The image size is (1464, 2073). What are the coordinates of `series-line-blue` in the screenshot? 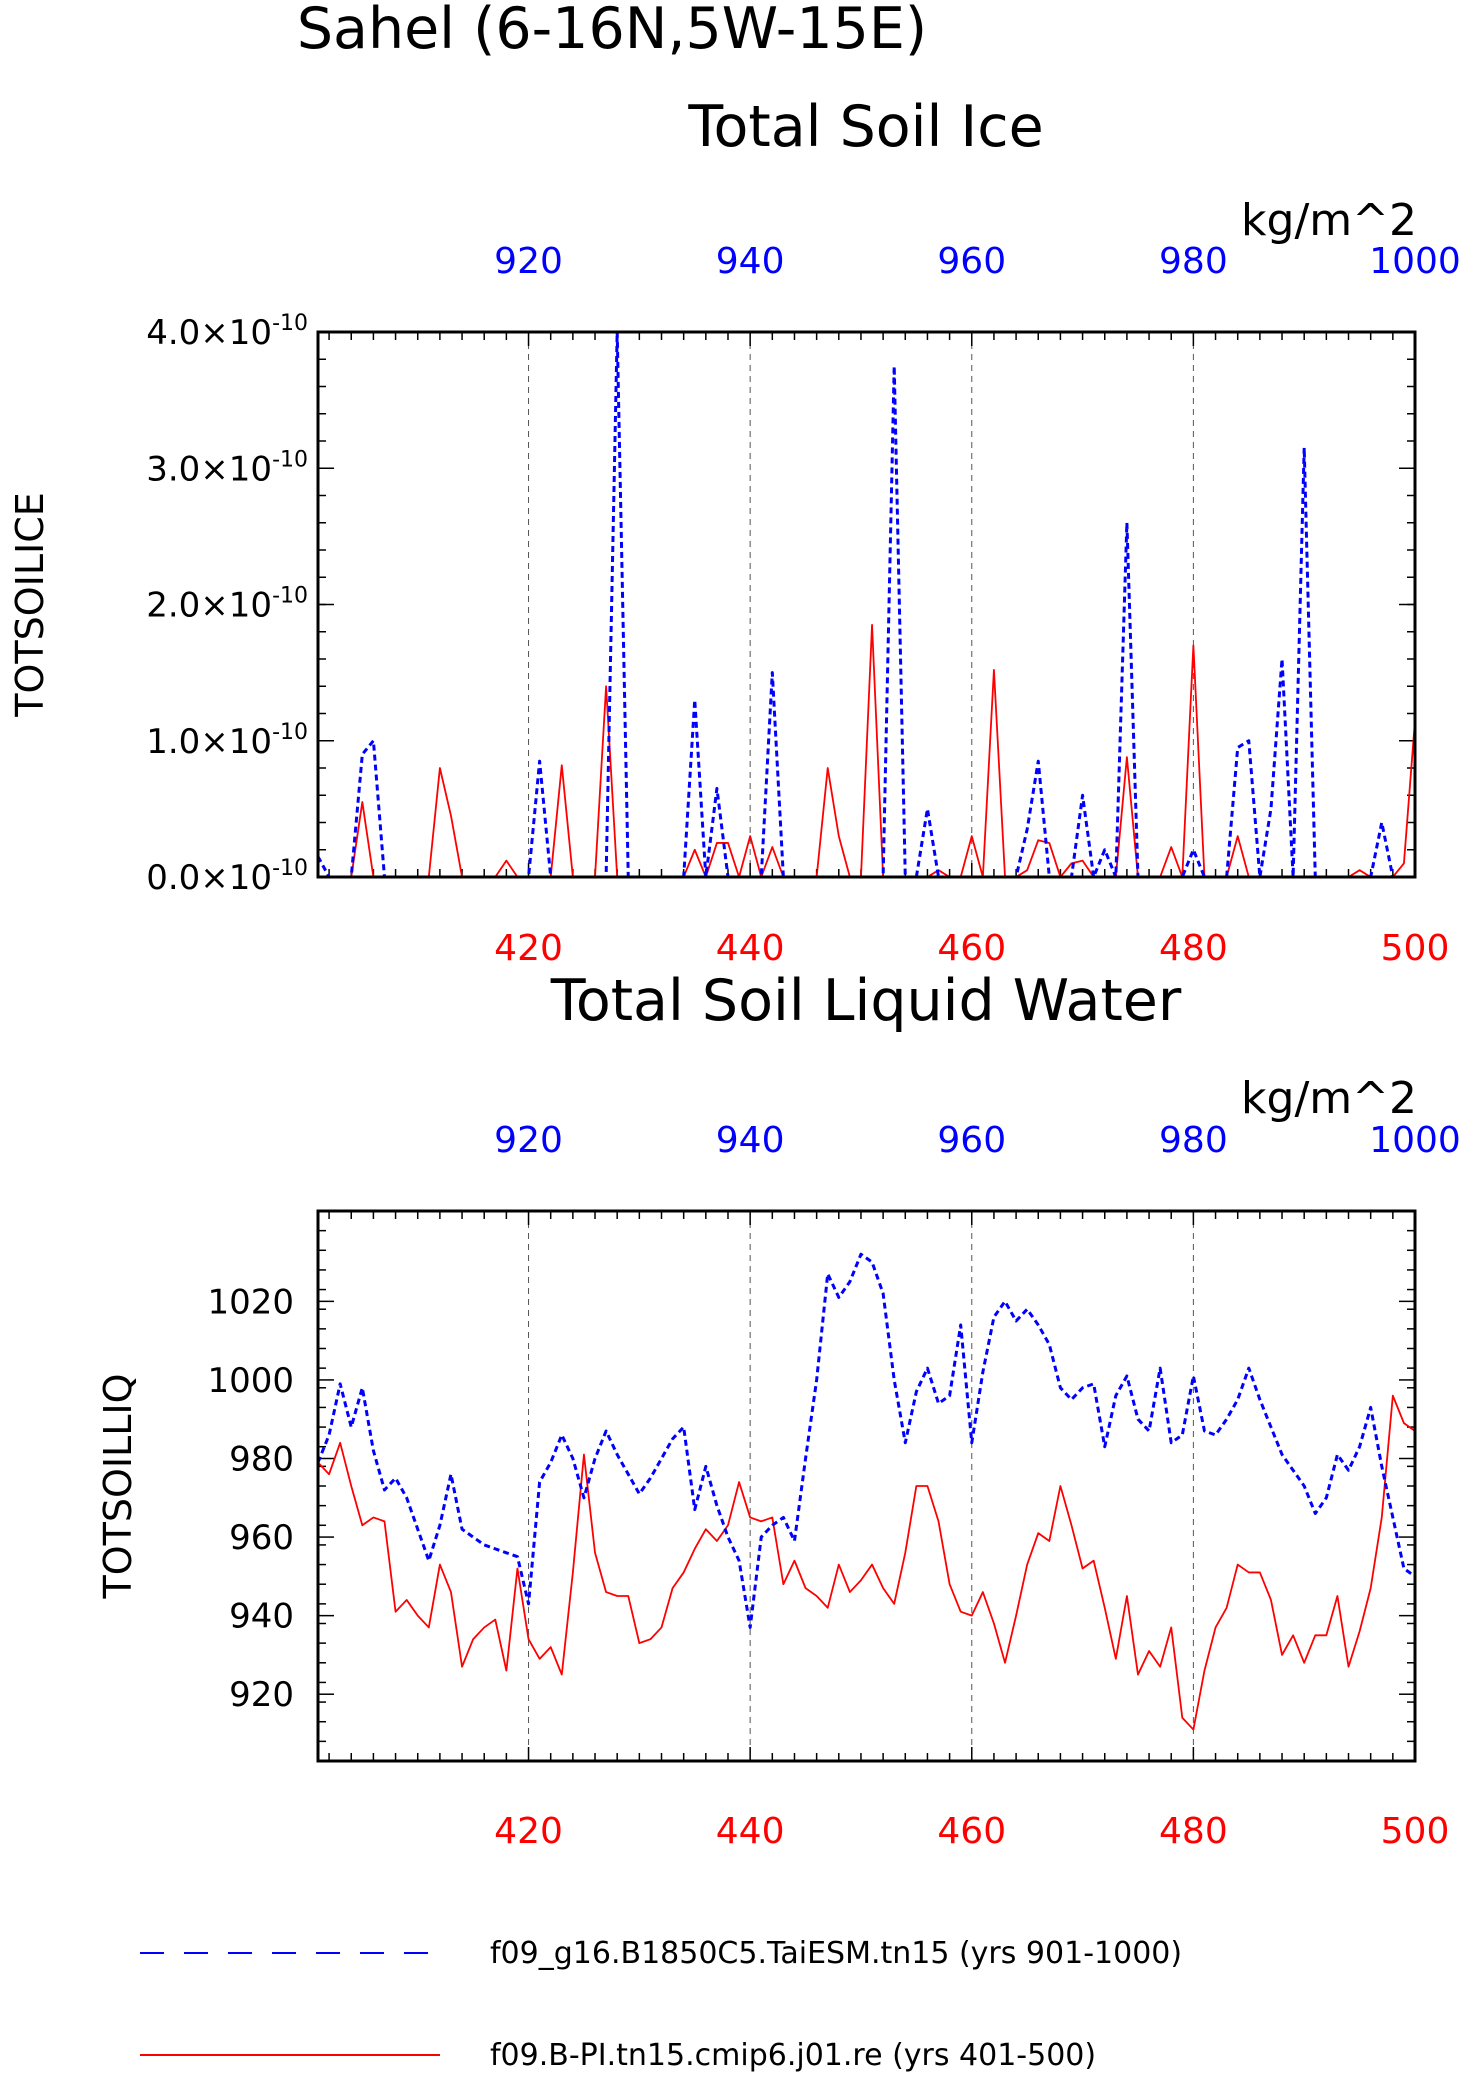 It's located at (866, 1440).